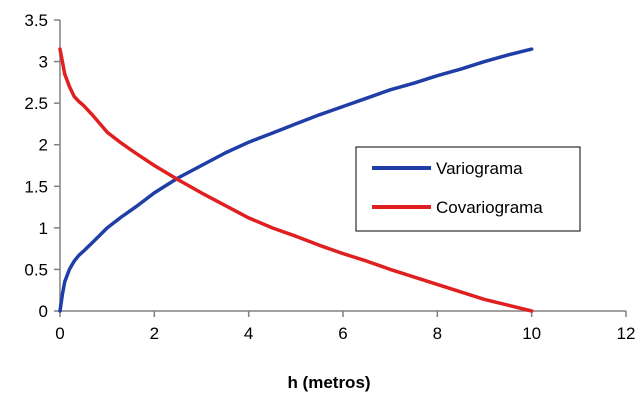 The height and width of the screenshot is (394, 639). Describe the element at coordinates (42, 166) in the screenshot. I see `y-axis: 0 0.5 1 1.5 2 2.5 3 3.5` at that location.